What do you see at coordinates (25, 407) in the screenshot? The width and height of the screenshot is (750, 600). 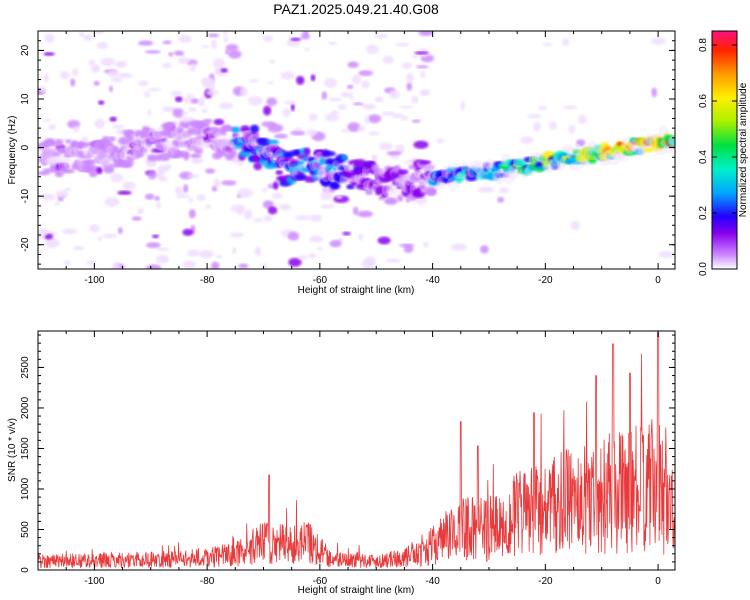 I see `snr-ytick-label: 2000` at bounding box center [25, 407].